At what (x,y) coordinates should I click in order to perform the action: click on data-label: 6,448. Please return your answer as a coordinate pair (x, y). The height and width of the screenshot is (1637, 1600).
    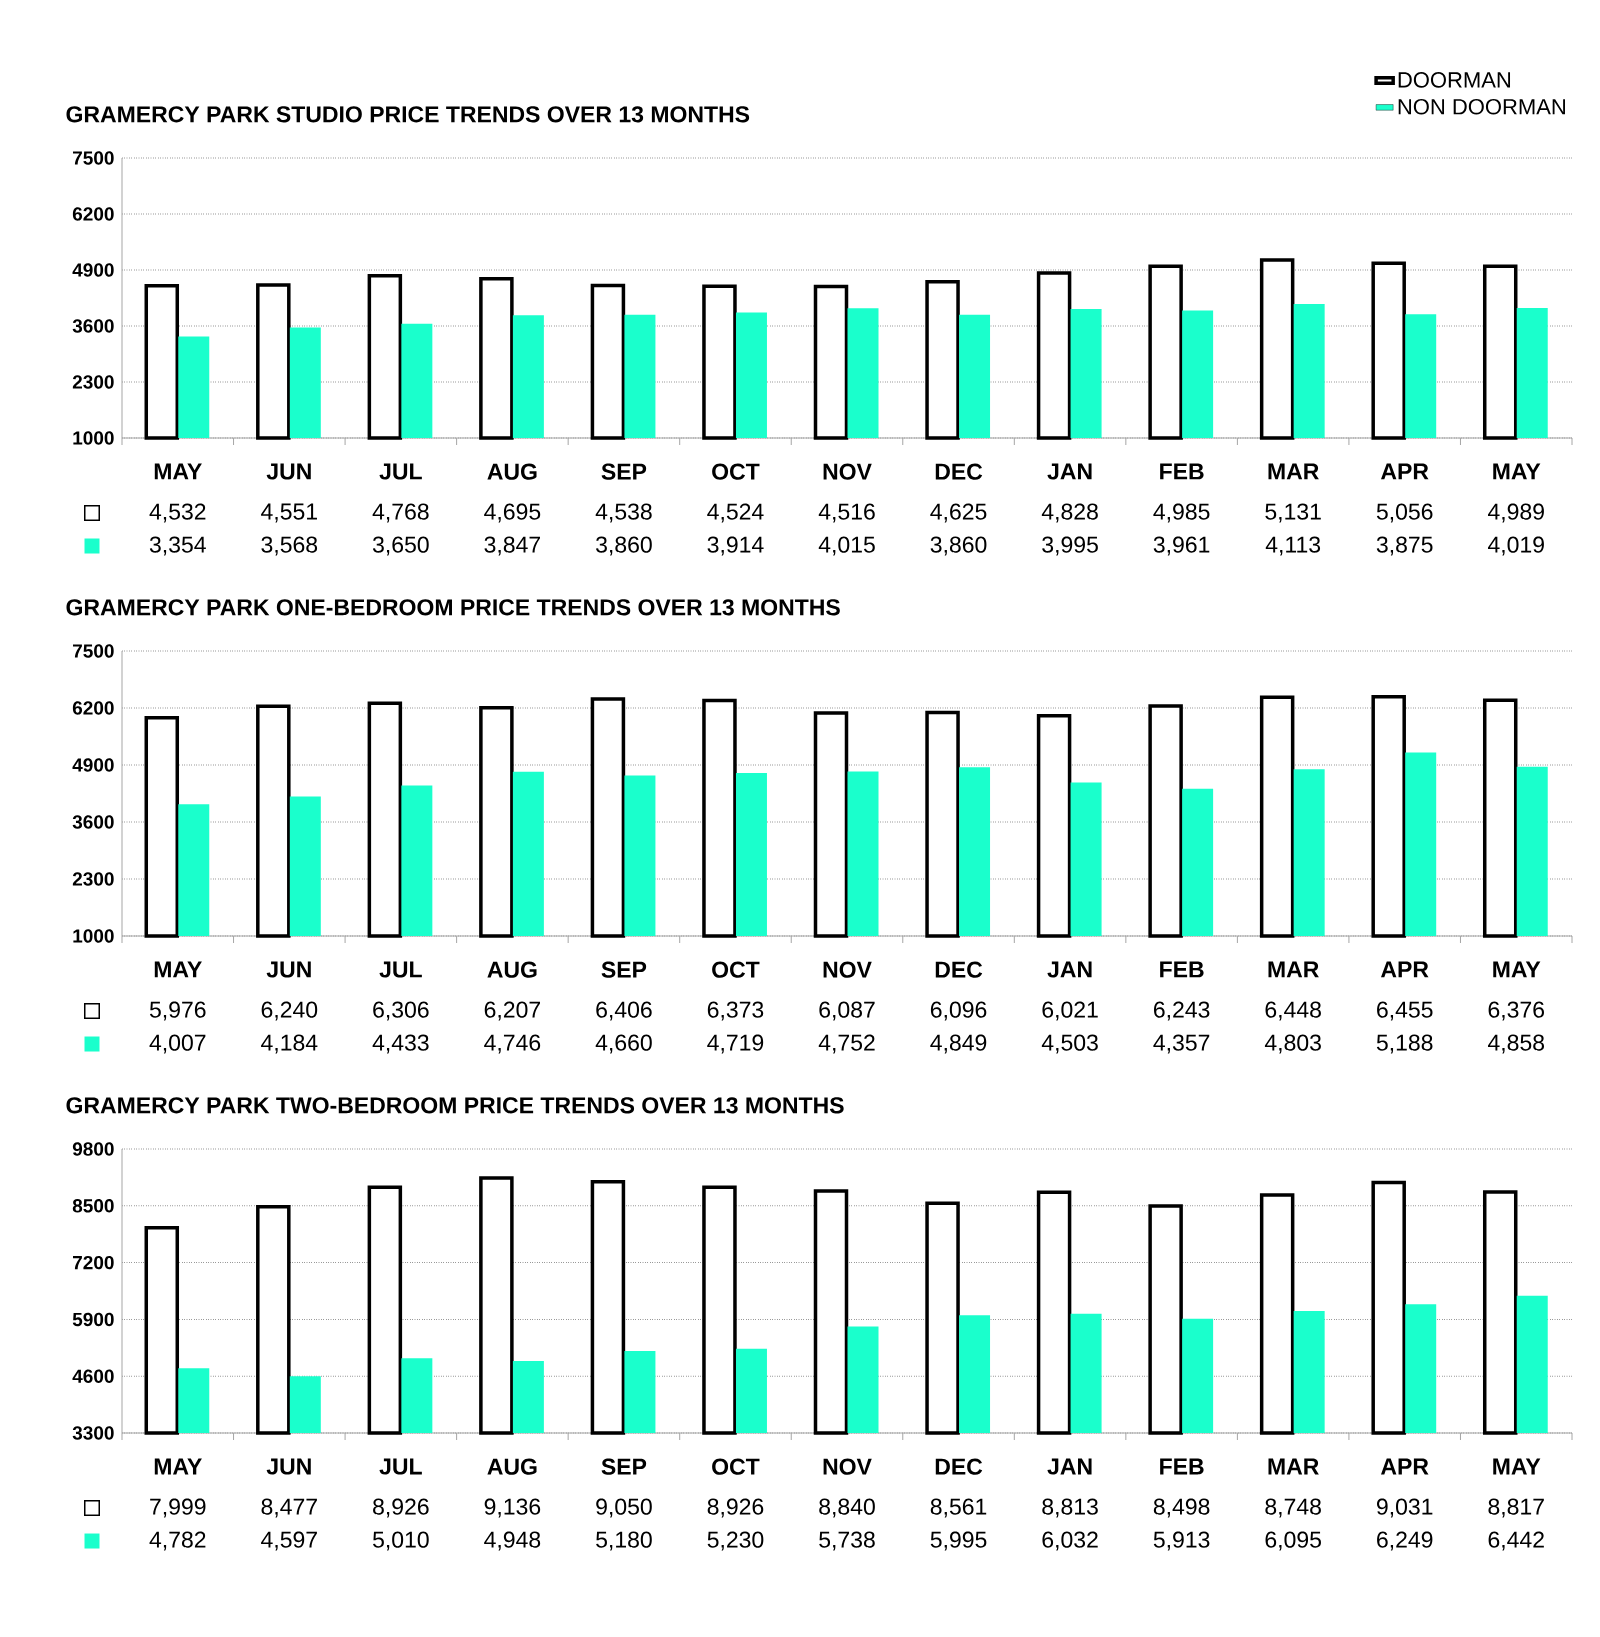
    Looking at the image, I should click on (1293, 1011).